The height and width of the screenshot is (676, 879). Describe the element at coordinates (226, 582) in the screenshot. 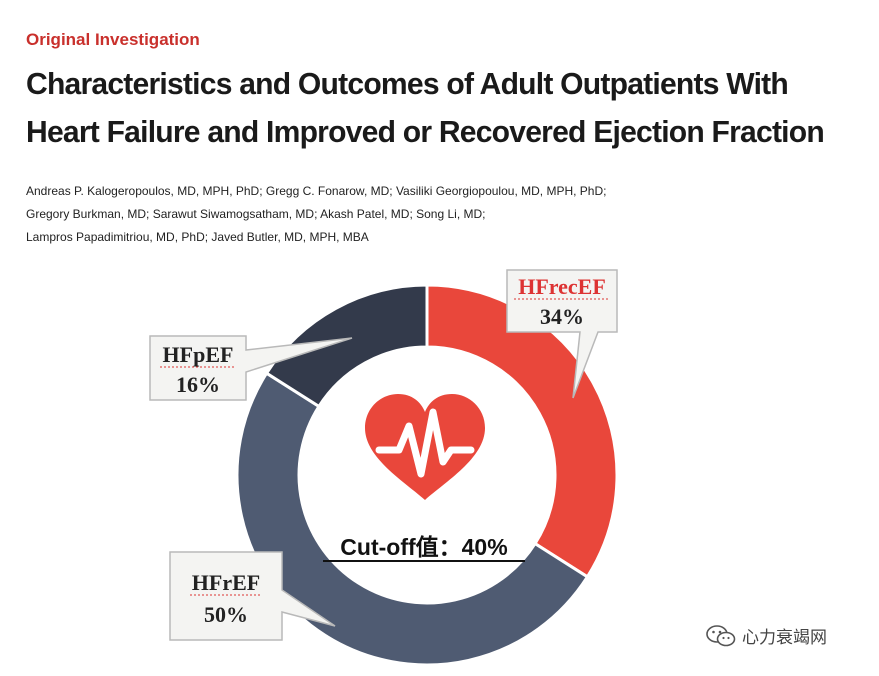

I see `label-hfref: HFrEF` at that location.